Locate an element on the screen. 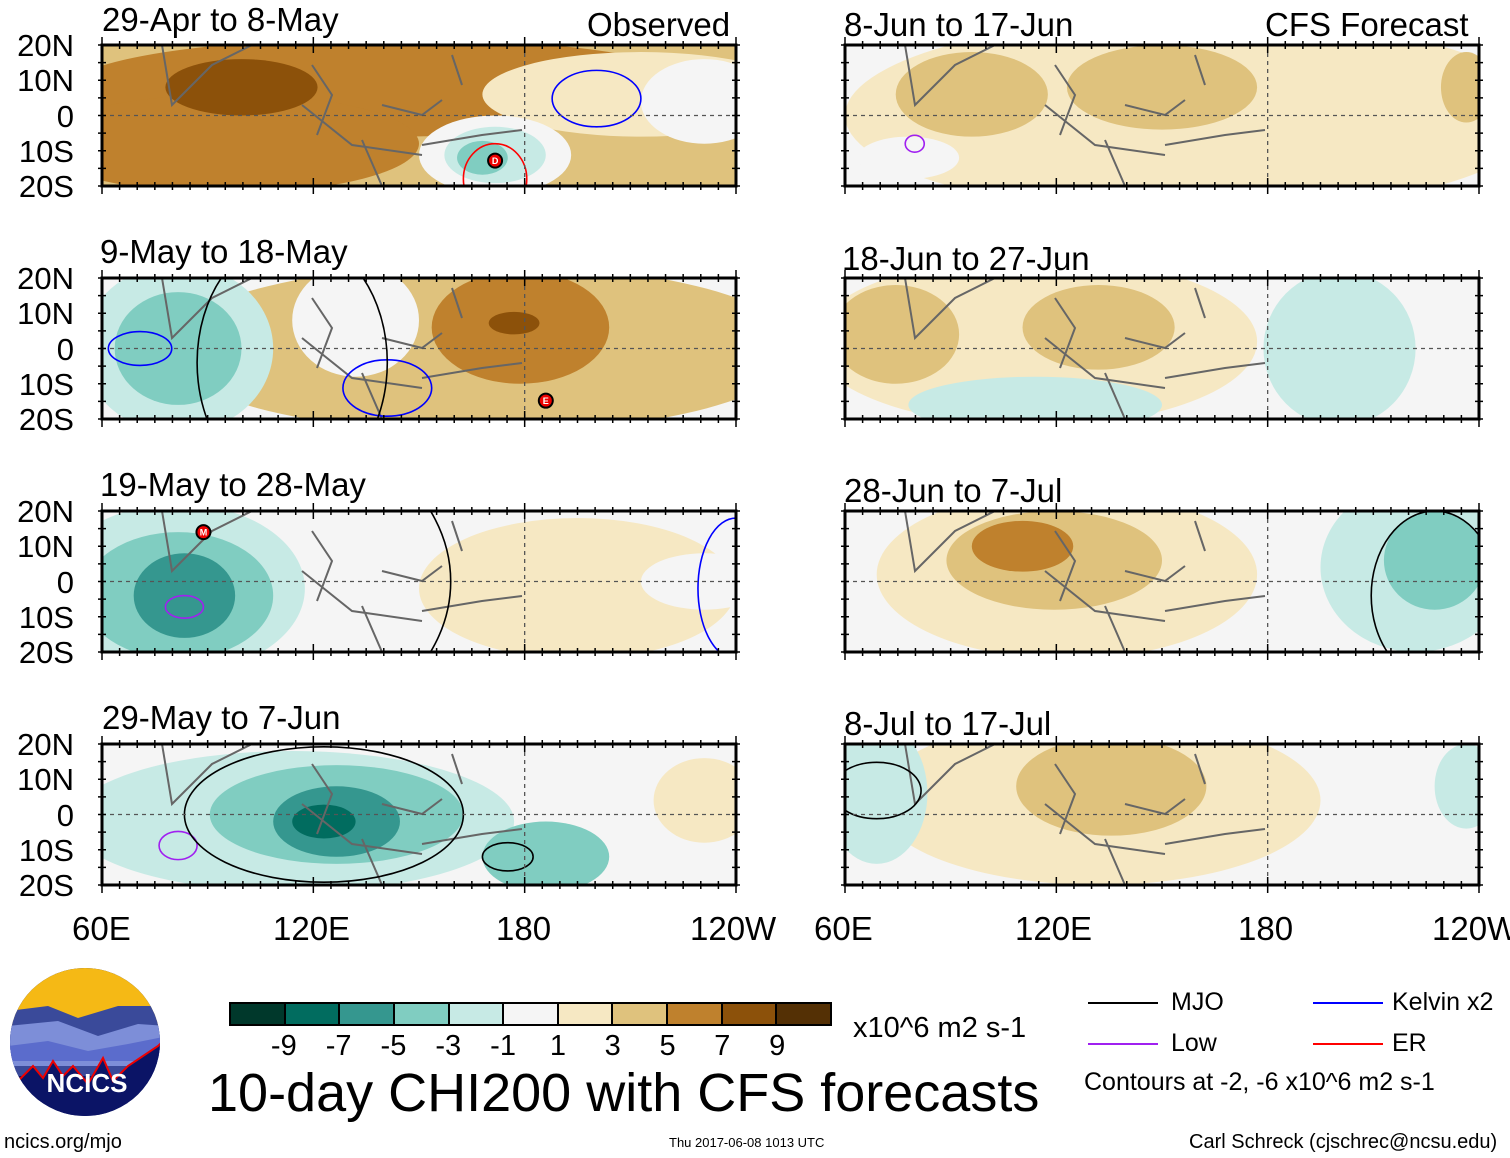 The height and width of the screenshot is (1158, 1510). lon-label: 120E is located at coordinates (1054, 928).